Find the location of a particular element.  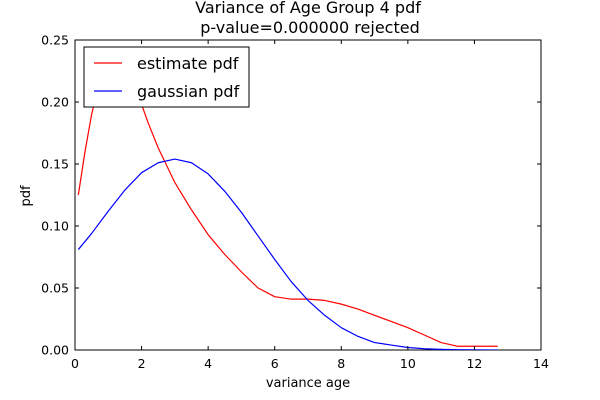

legend-label-estimate: estimate pdf is located at coordinates (188, 63).